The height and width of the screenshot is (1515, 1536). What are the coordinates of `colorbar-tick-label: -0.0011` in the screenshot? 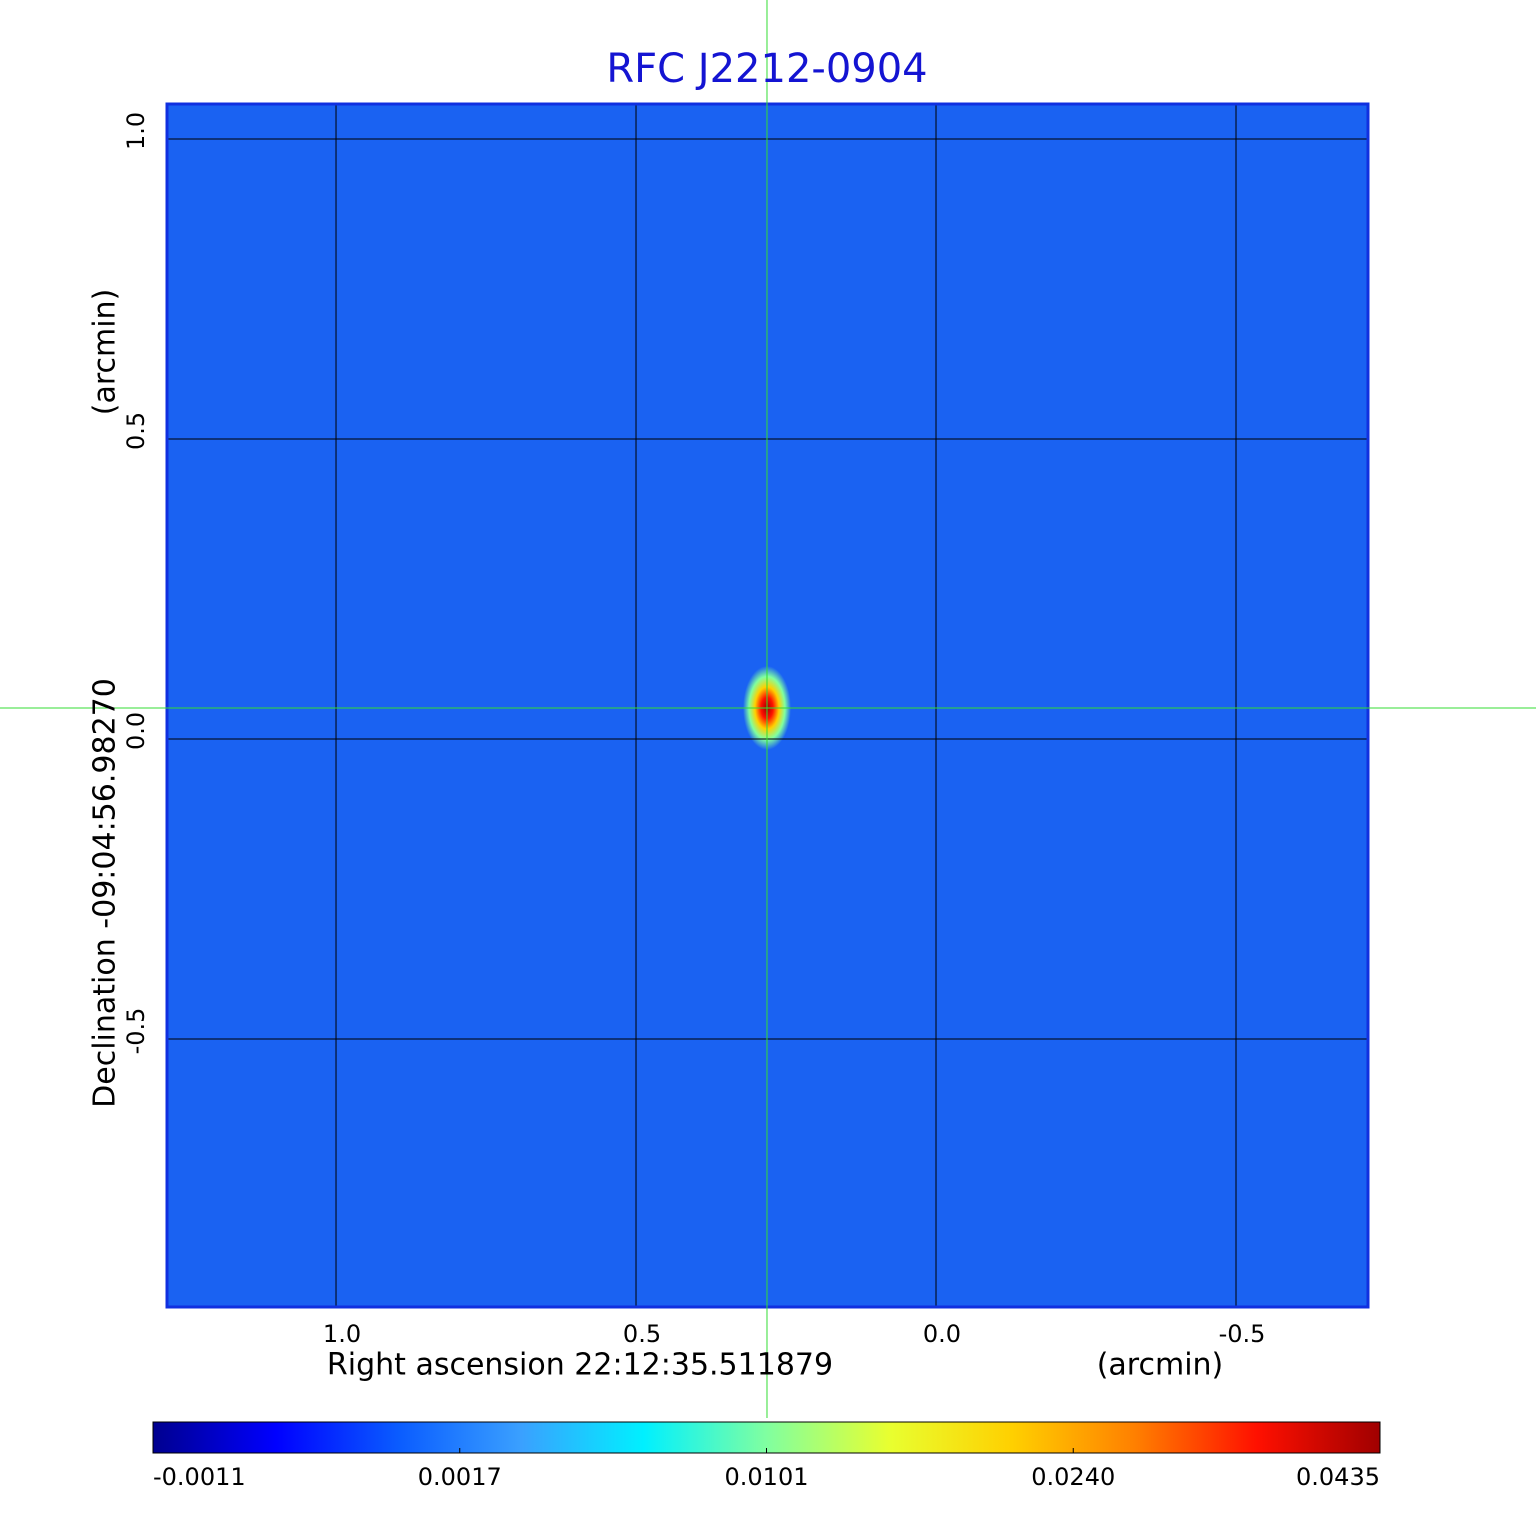 It's located at (199, 1477).